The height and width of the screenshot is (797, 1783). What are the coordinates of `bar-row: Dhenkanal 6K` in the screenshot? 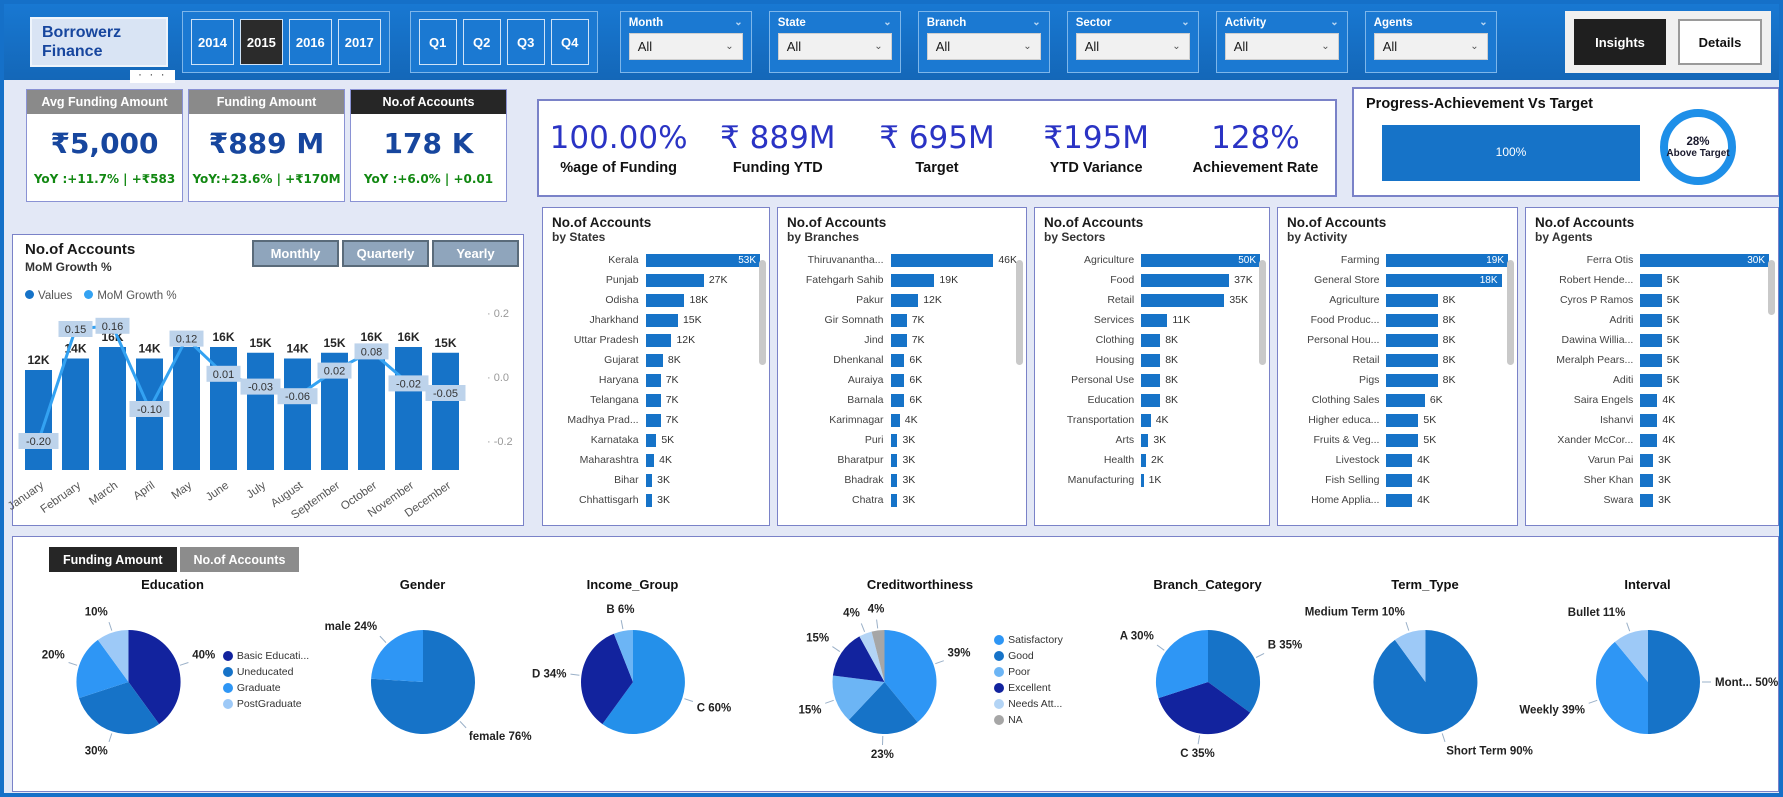 It's located at (902, 360).